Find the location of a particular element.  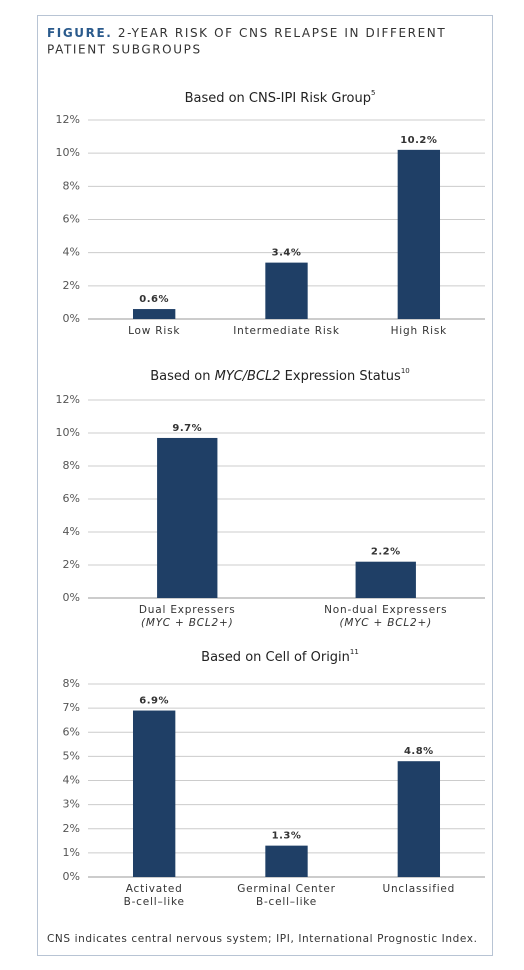

value-label: 1.3% is located at coordinates (287, 836).